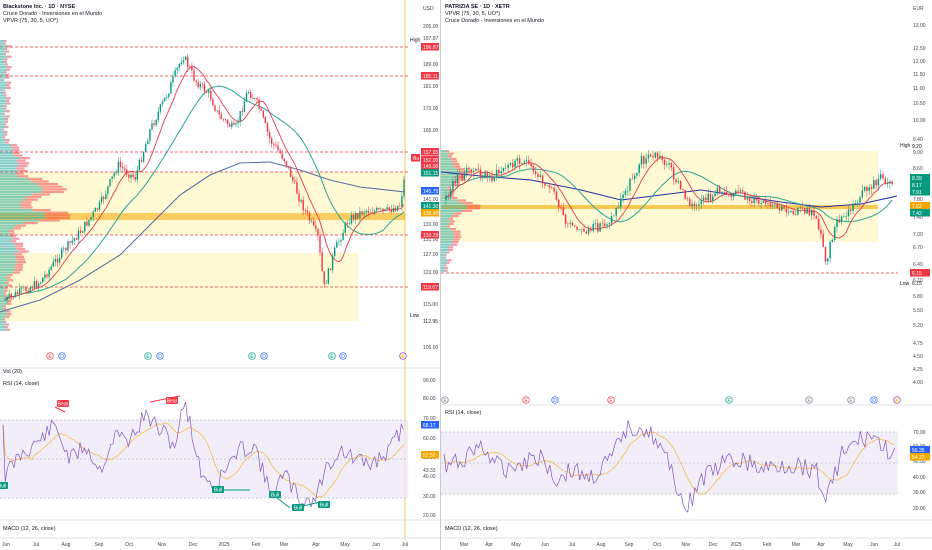  Describe the element at coordinates (918, 311) in the screenshot. I see `price-tick-label: 5.50` at that location.